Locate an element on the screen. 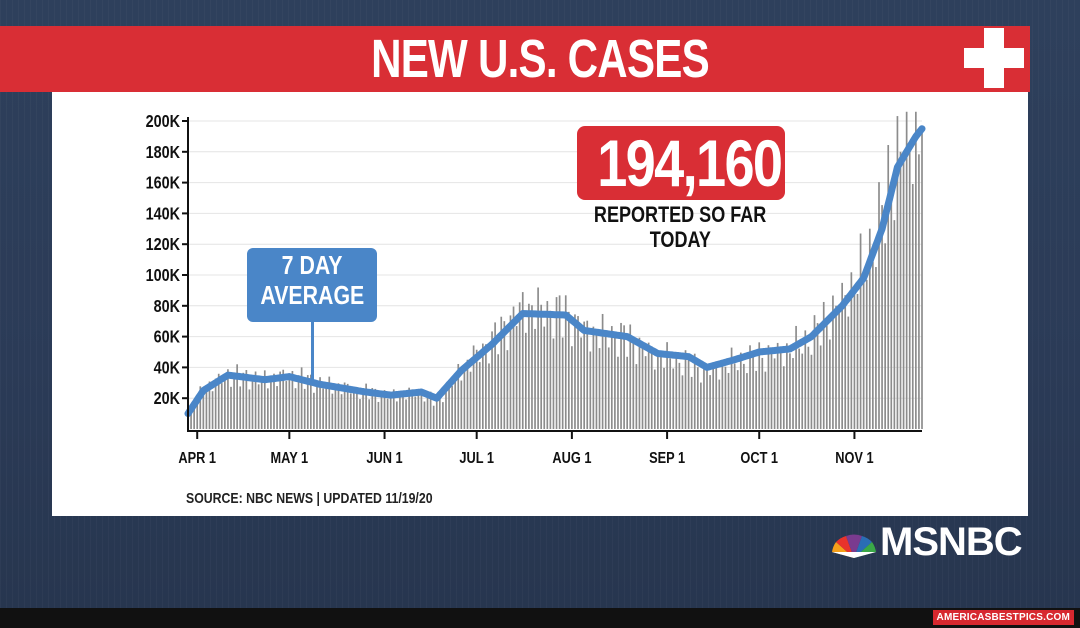  medical-cross-icon is located at coordinates (994, 59).